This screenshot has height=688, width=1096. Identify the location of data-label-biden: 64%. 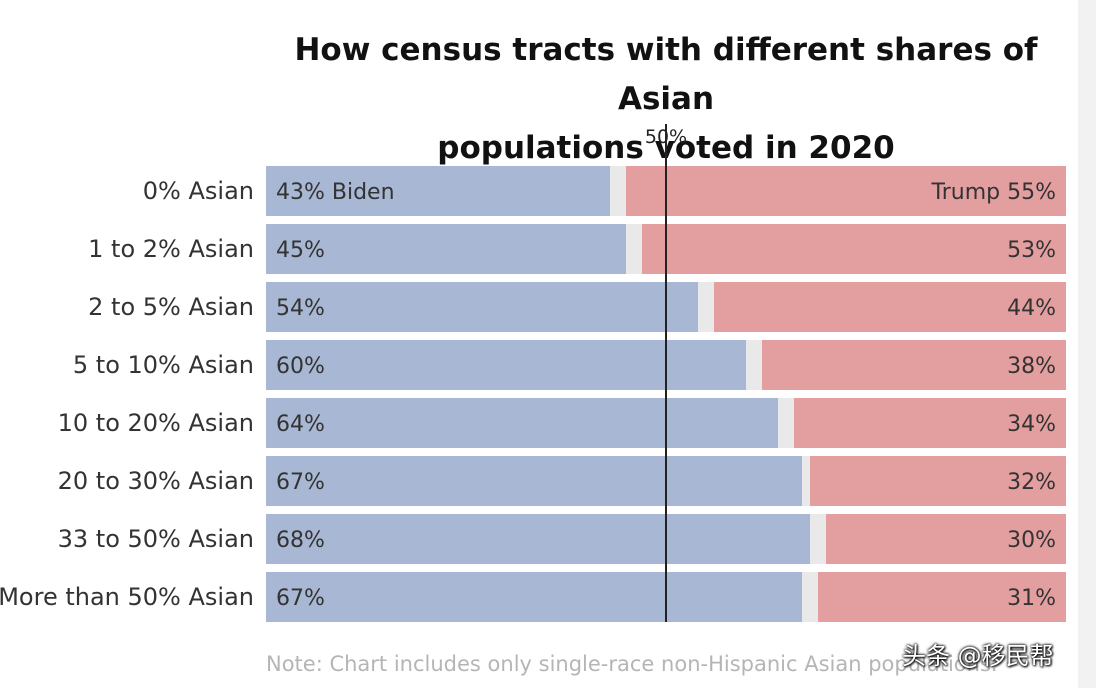
(300, 424).